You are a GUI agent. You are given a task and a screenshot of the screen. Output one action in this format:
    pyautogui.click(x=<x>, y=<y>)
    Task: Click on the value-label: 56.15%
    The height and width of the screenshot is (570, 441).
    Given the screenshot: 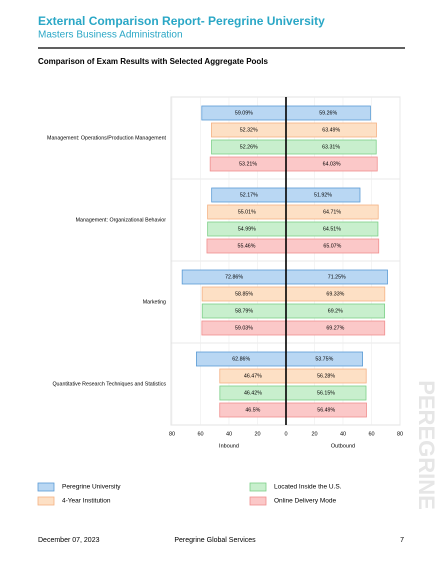 What is the action you would take?
    pyautogui.click(x=326, y=393)
    